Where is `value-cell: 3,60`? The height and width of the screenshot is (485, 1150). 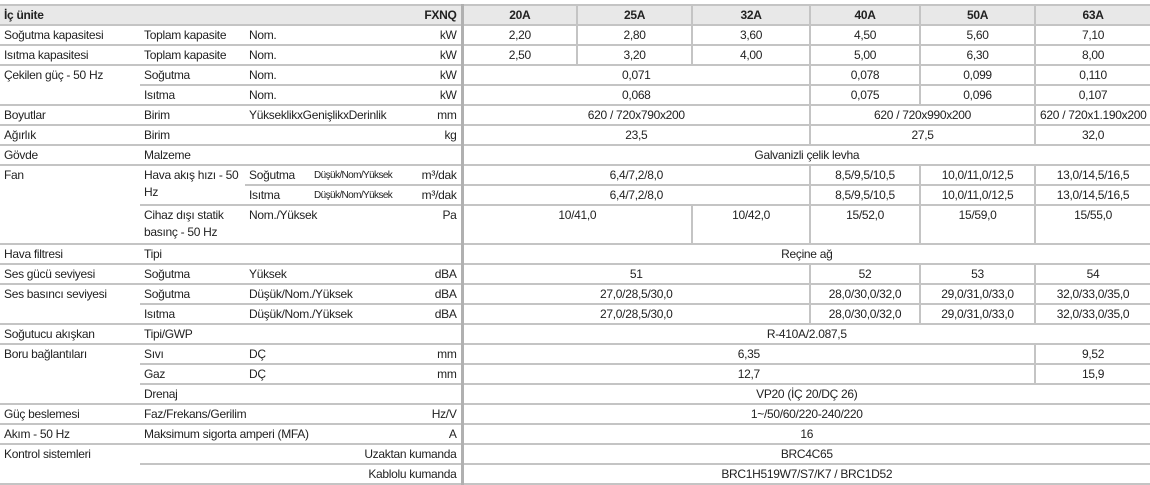
value-cell: 3,60 is located at coordinates (751, 35).